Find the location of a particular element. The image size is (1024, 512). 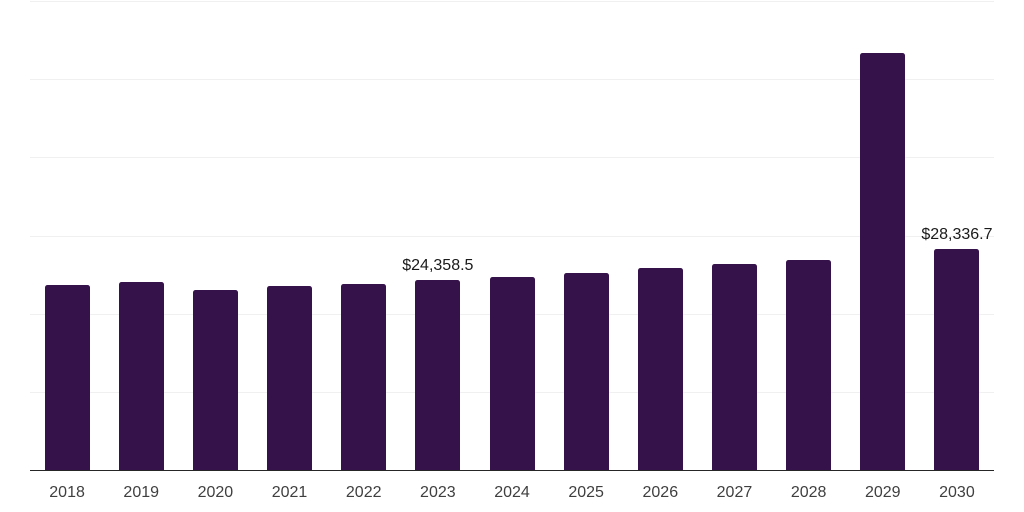

x-tick-label-2027: 2027 is located at coordinates (734, 492).